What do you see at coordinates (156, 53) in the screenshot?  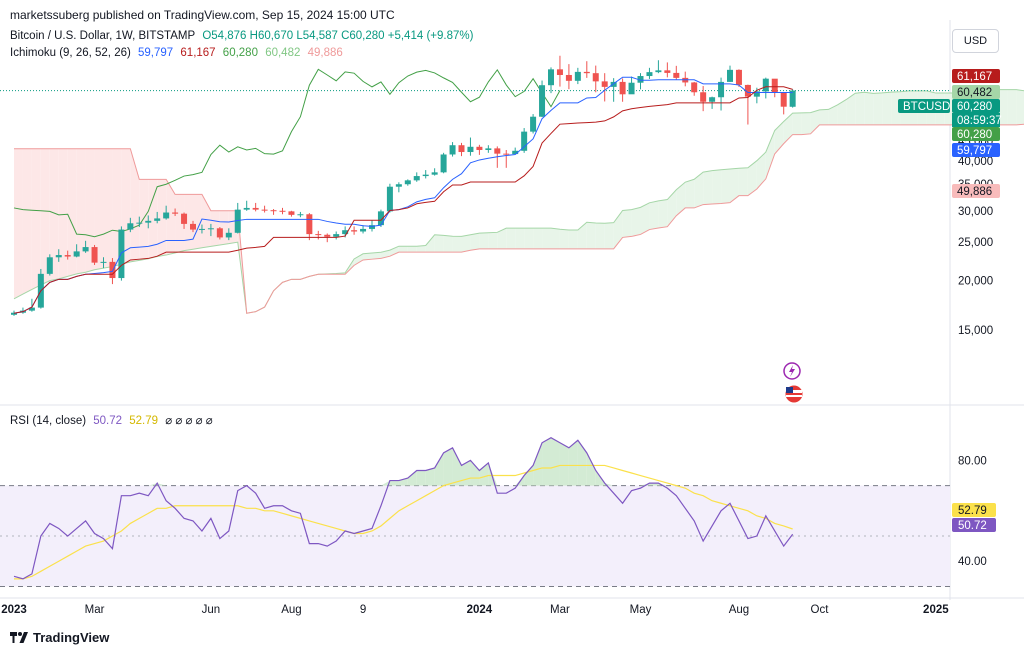 I see `tenkan-value: 59,797` at bounding box center [156, 53].